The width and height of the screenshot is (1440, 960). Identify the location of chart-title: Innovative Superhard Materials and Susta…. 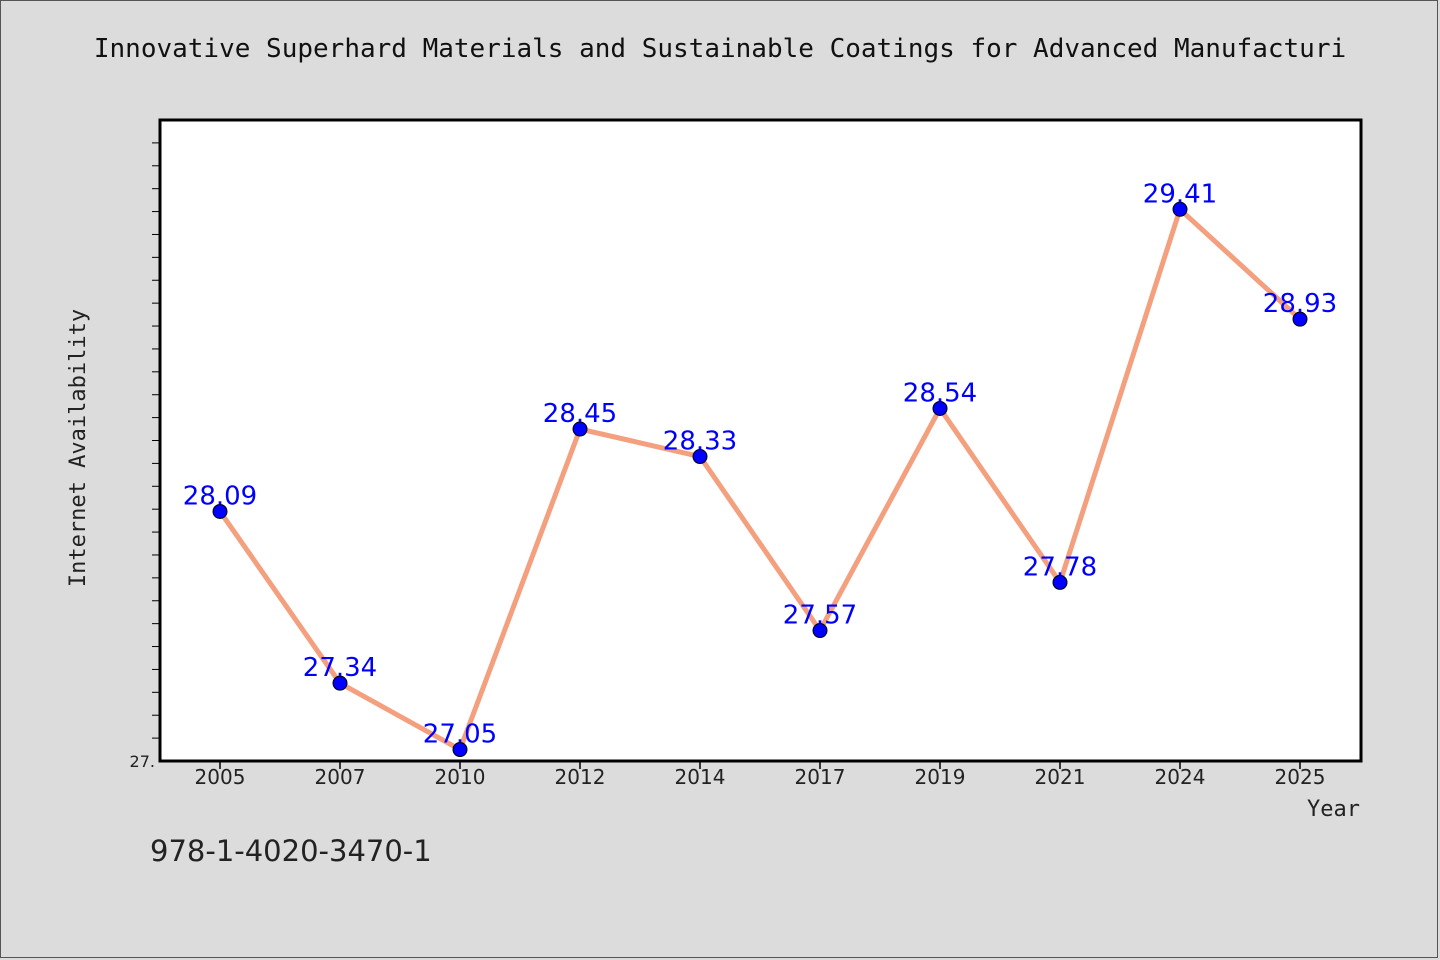
(720, 49).